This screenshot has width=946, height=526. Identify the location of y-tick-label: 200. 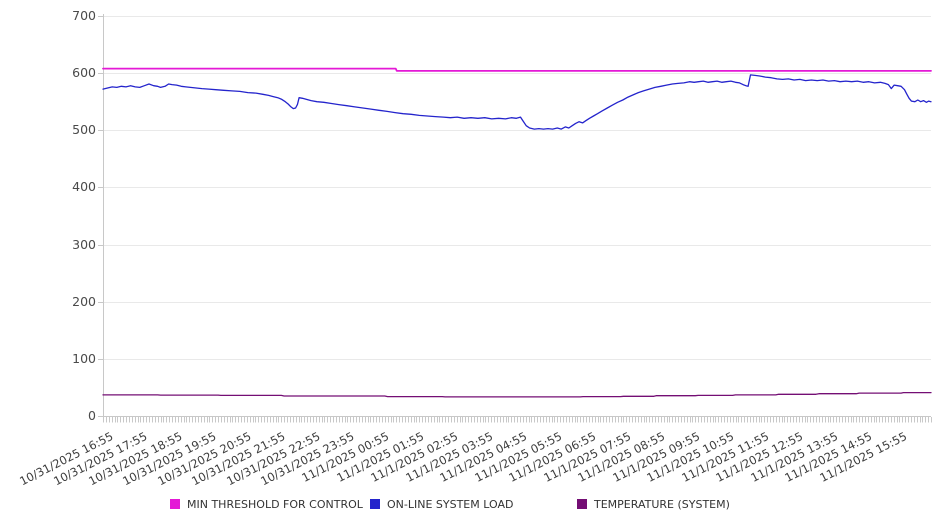
(84, 301).